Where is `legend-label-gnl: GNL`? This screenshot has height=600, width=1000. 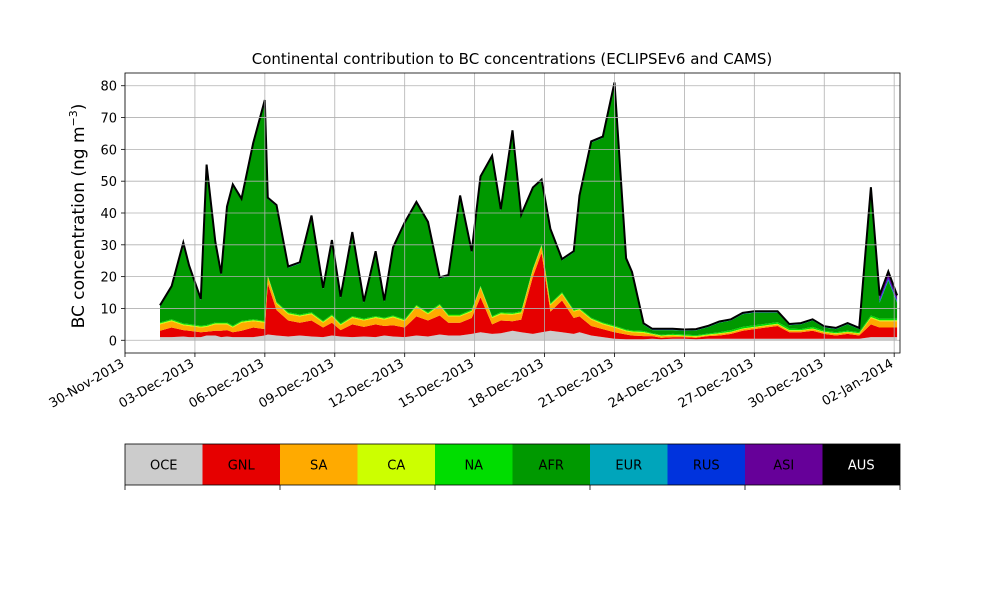
legend-label-gnl: GNL is located at coordinates (242, 466).